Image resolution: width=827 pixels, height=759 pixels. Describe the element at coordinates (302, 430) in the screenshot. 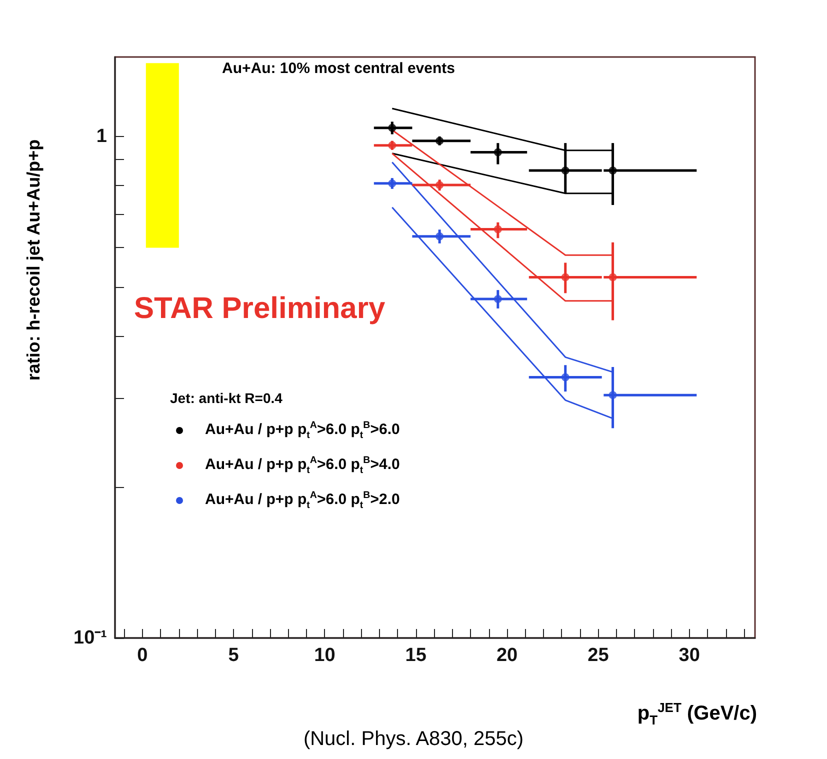

I see `legend-label: Au+Au / p+p p$_{t}$$^{A}$>6.0 p$_{t}$$^{B}$>6.0` at that location.